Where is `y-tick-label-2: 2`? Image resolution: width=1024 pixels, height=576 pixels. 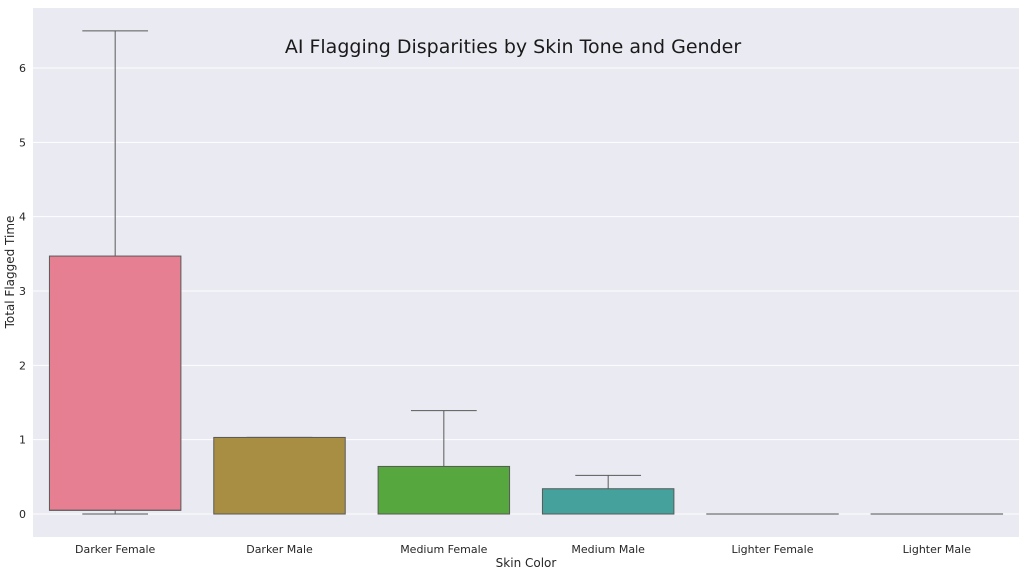 y-tick-label-2: 2 is located at coordinates (22, 365).